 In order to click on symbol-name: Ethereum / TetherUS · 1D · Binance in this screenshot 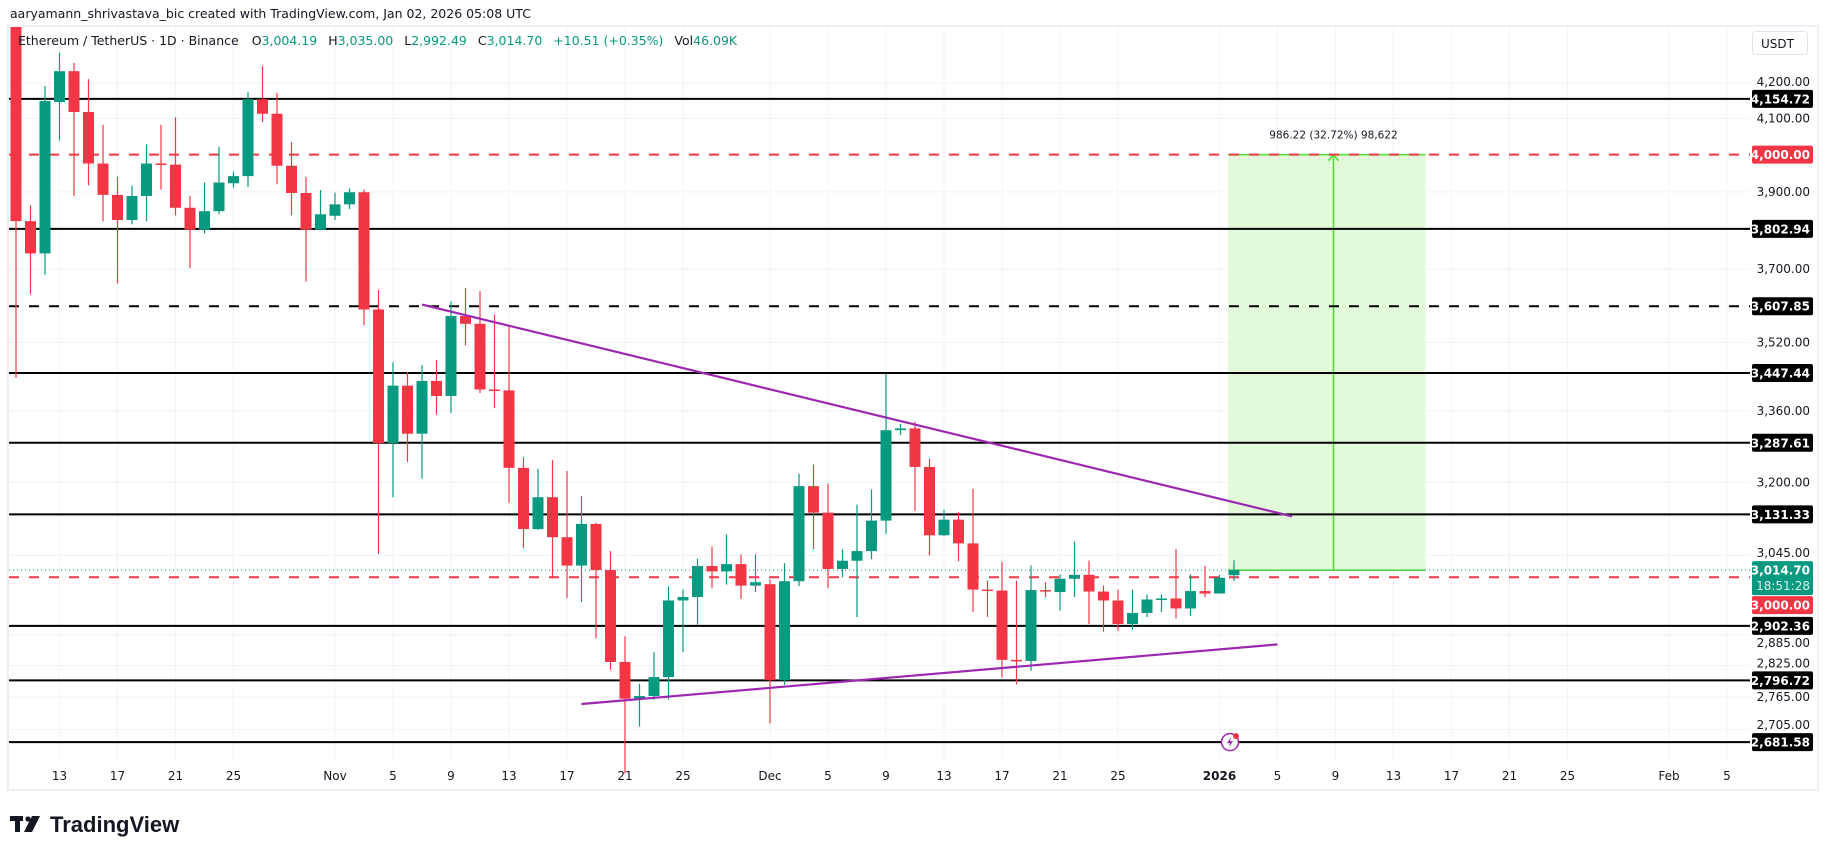, I will do `click(128, 40)`.